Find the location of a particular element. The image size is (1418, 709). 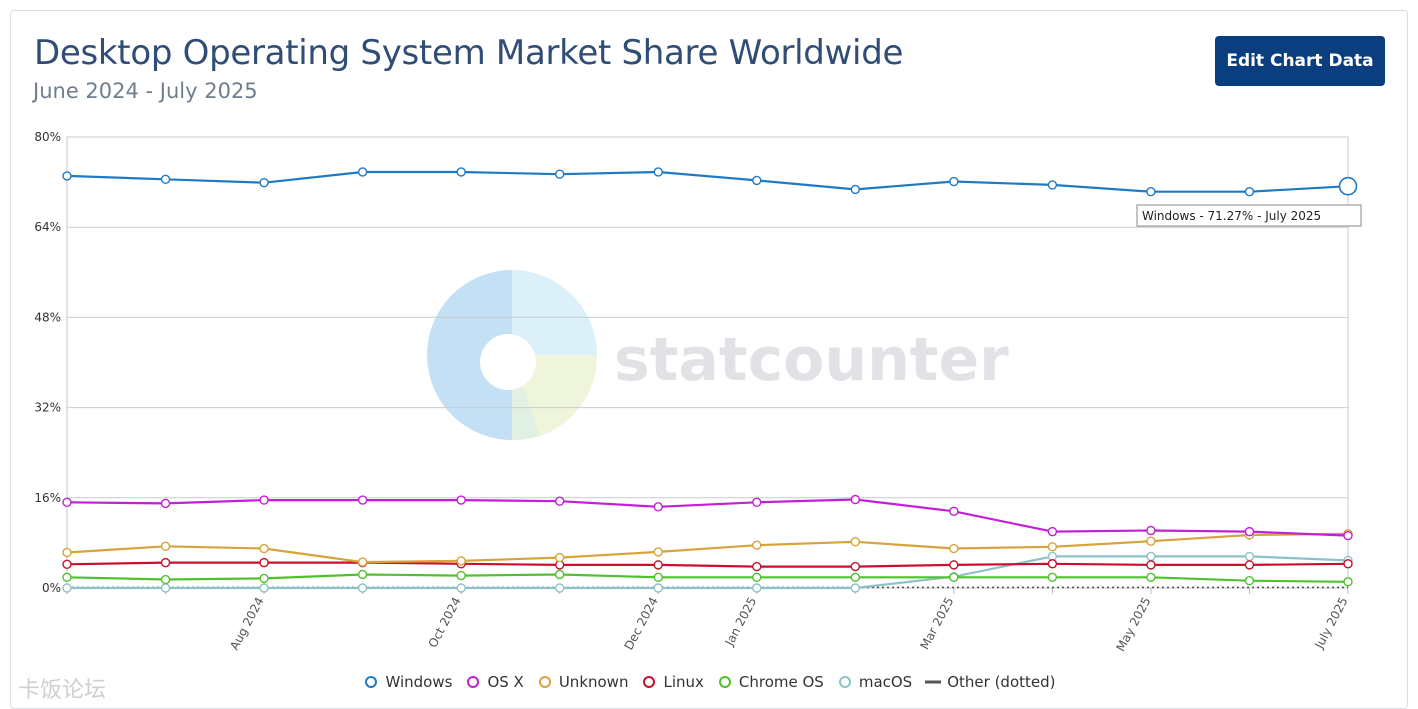

series-line-os-x is located at coordinates (707, 517).